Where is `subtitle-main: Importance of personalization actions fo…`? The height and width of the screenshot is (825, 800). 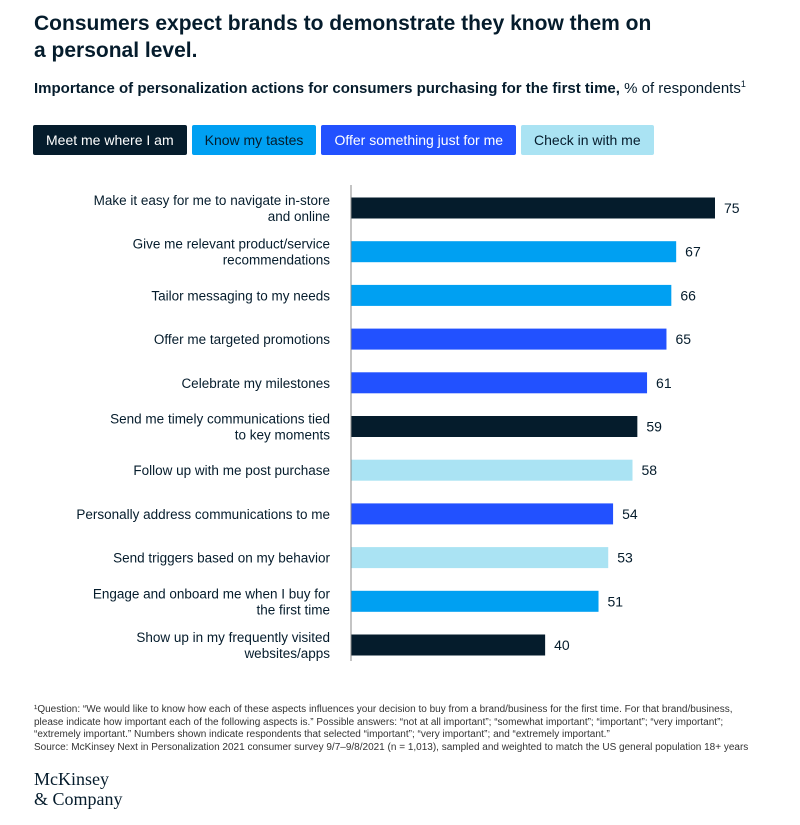 subtitle-main: Importance of personalization actions fo… is located at coordinates (327, 88).